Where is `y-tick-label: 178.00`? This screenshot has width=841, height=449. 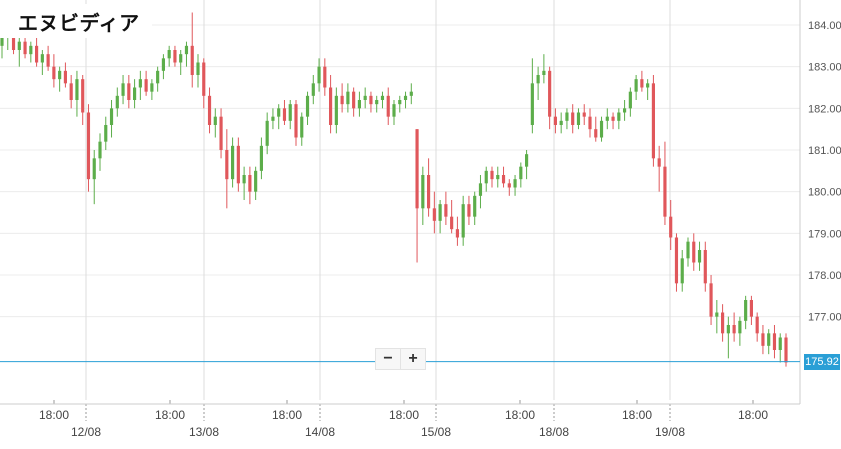
y-tick-label: 178.00 is located at coordinates (824, 276).